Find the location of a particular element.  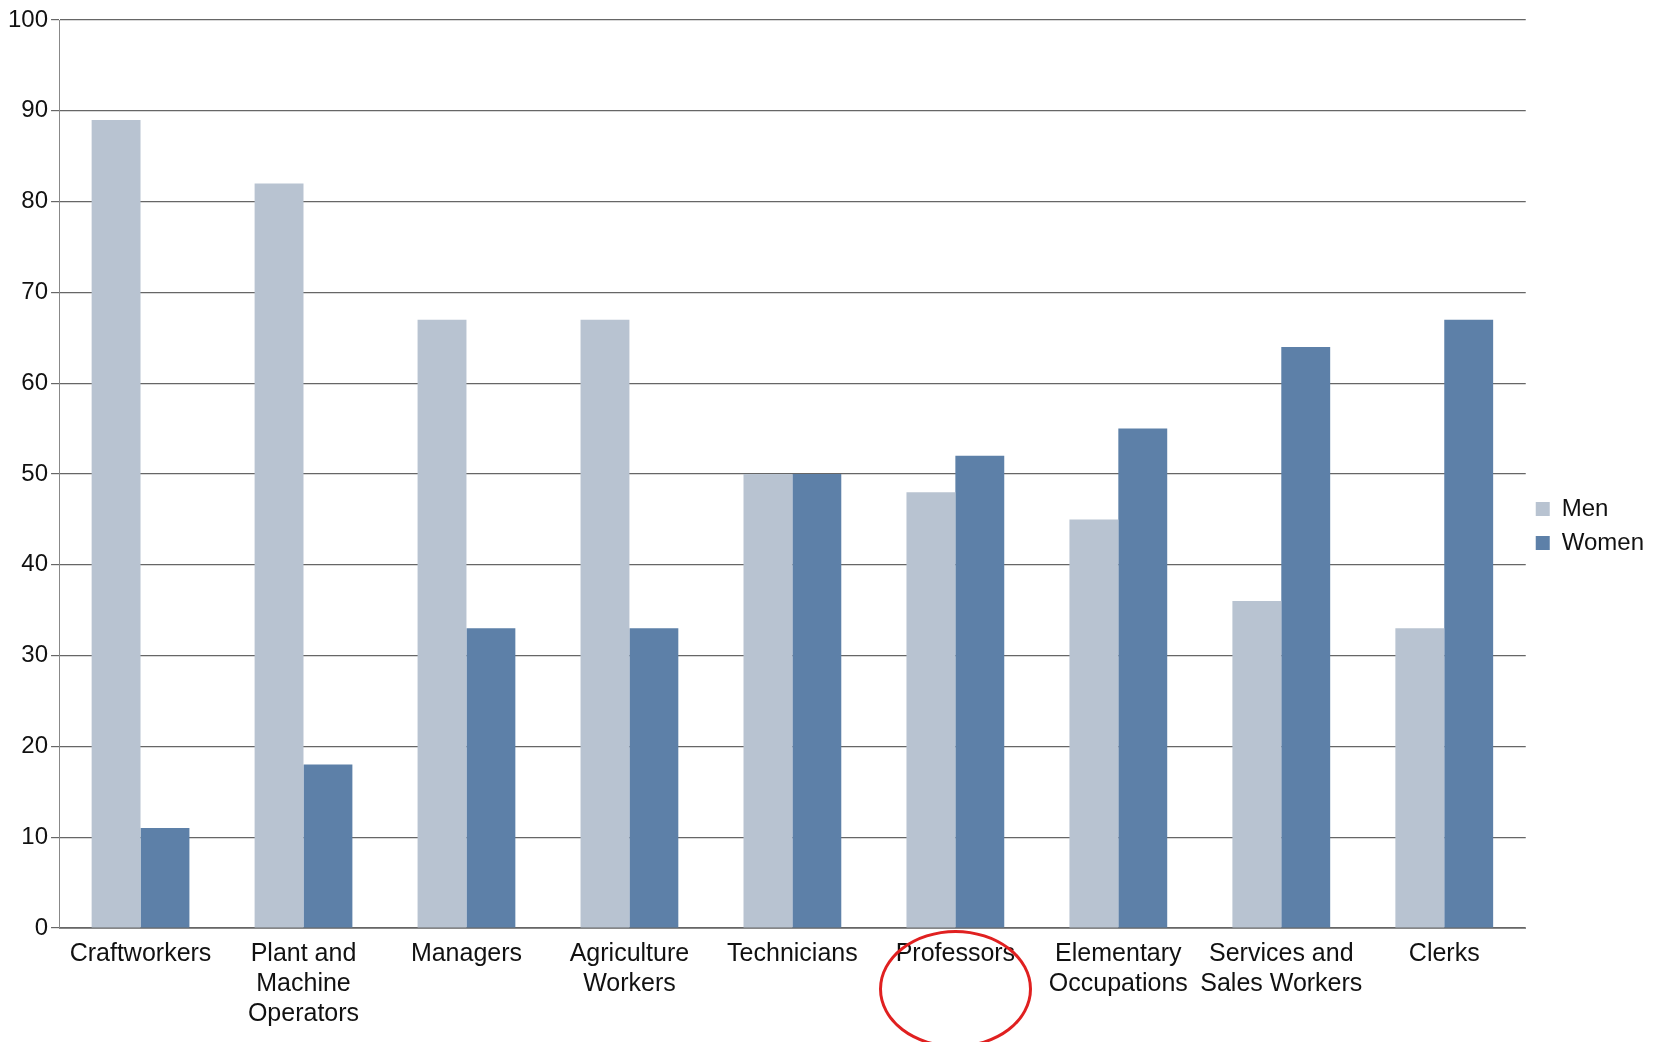

y-tick-label: 80 is located at coordinates (35, 200).